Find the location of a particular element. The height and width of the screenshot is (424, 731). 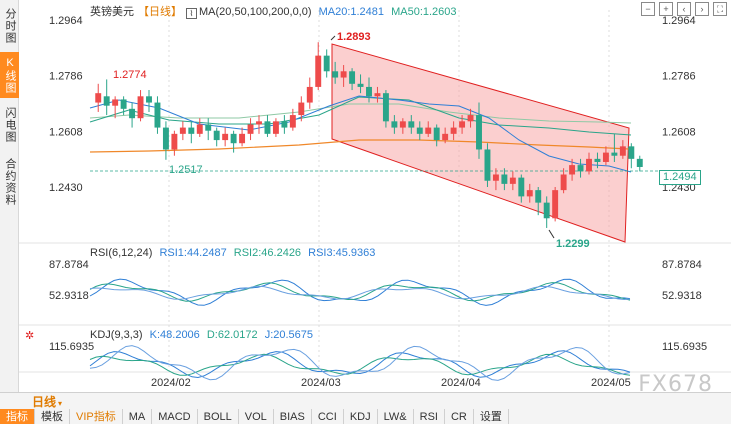

toolbar-button-2: VIP指标 is located at coordinates (96, 416).